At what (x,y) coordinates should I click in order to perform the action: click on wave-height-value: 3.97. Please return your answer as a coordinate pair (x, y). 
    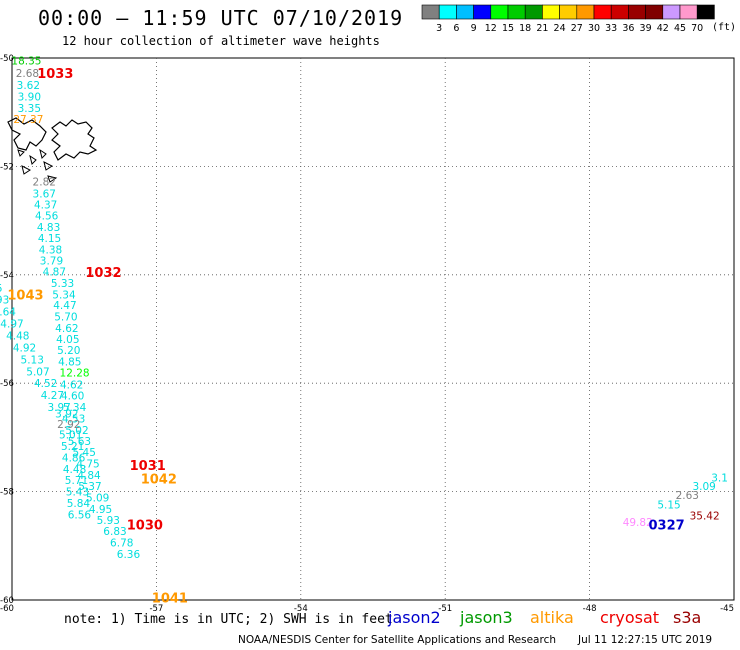
    Looking at the image, I should click on (58, 408).